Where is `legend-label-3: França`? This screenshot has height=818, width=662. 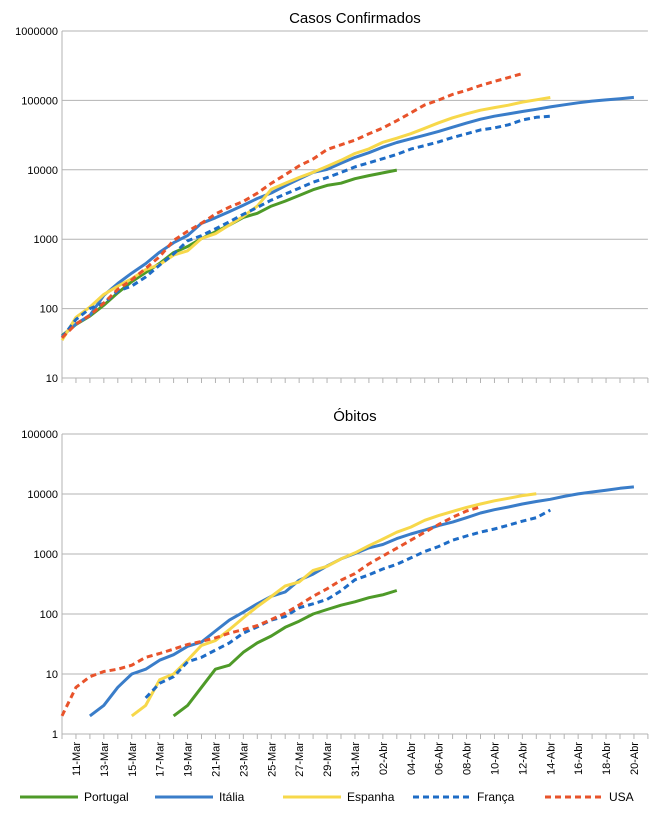 legend-label-3: França is located at coordinates (496, 797).